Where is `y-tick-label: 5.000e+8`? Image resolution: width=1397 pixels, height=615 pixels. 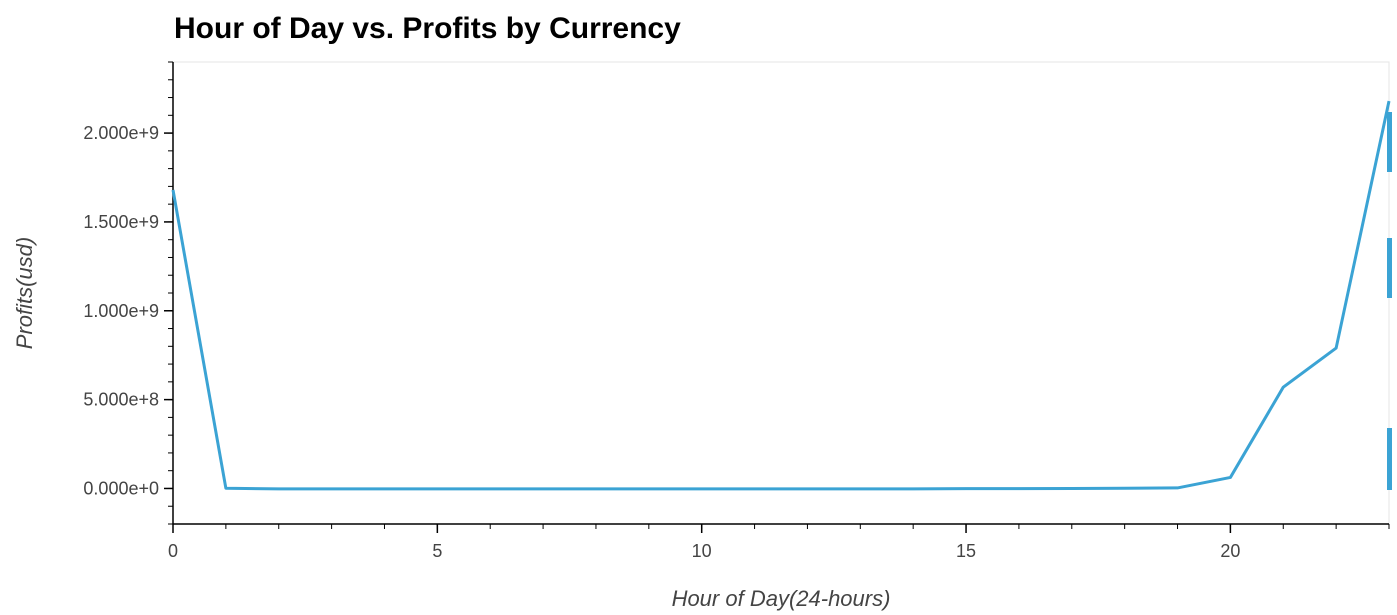
y-tick-label: 5.000e+8 is located at coordinates (121, 400).